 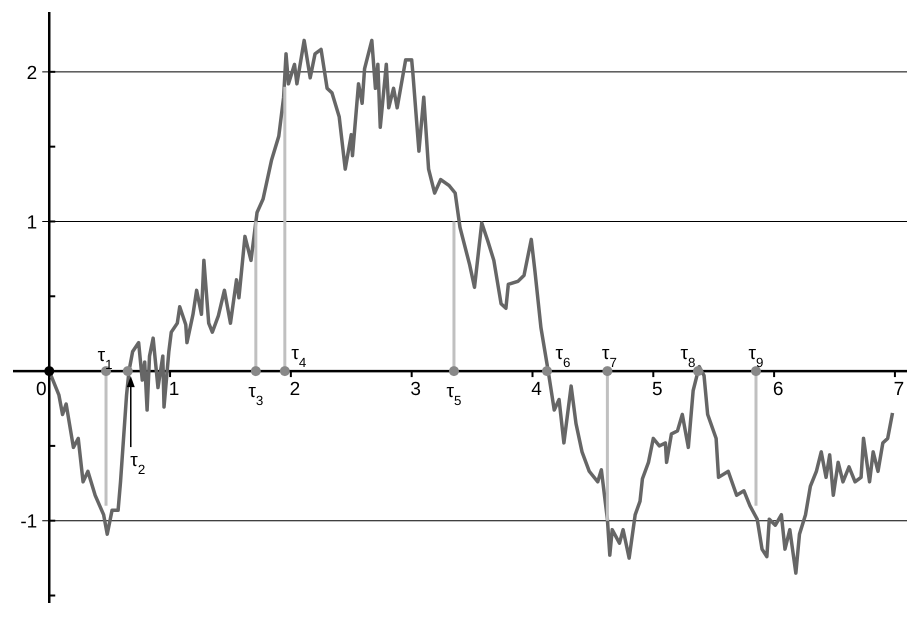 What do you see at coordinates (688, 356) in the screenshot?
I see `annotation: τ$_{8}$` at bounding box center [688, 356].